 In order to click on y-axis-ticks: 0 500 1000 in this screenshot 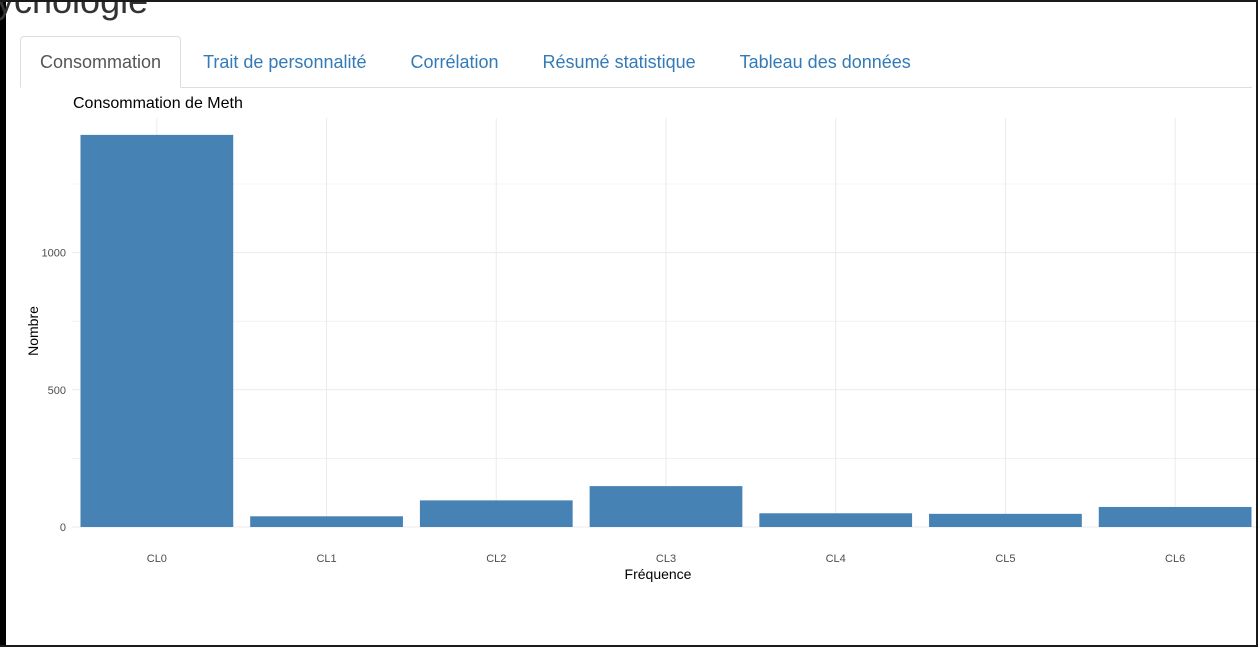, I will do `click(54, 391)`.